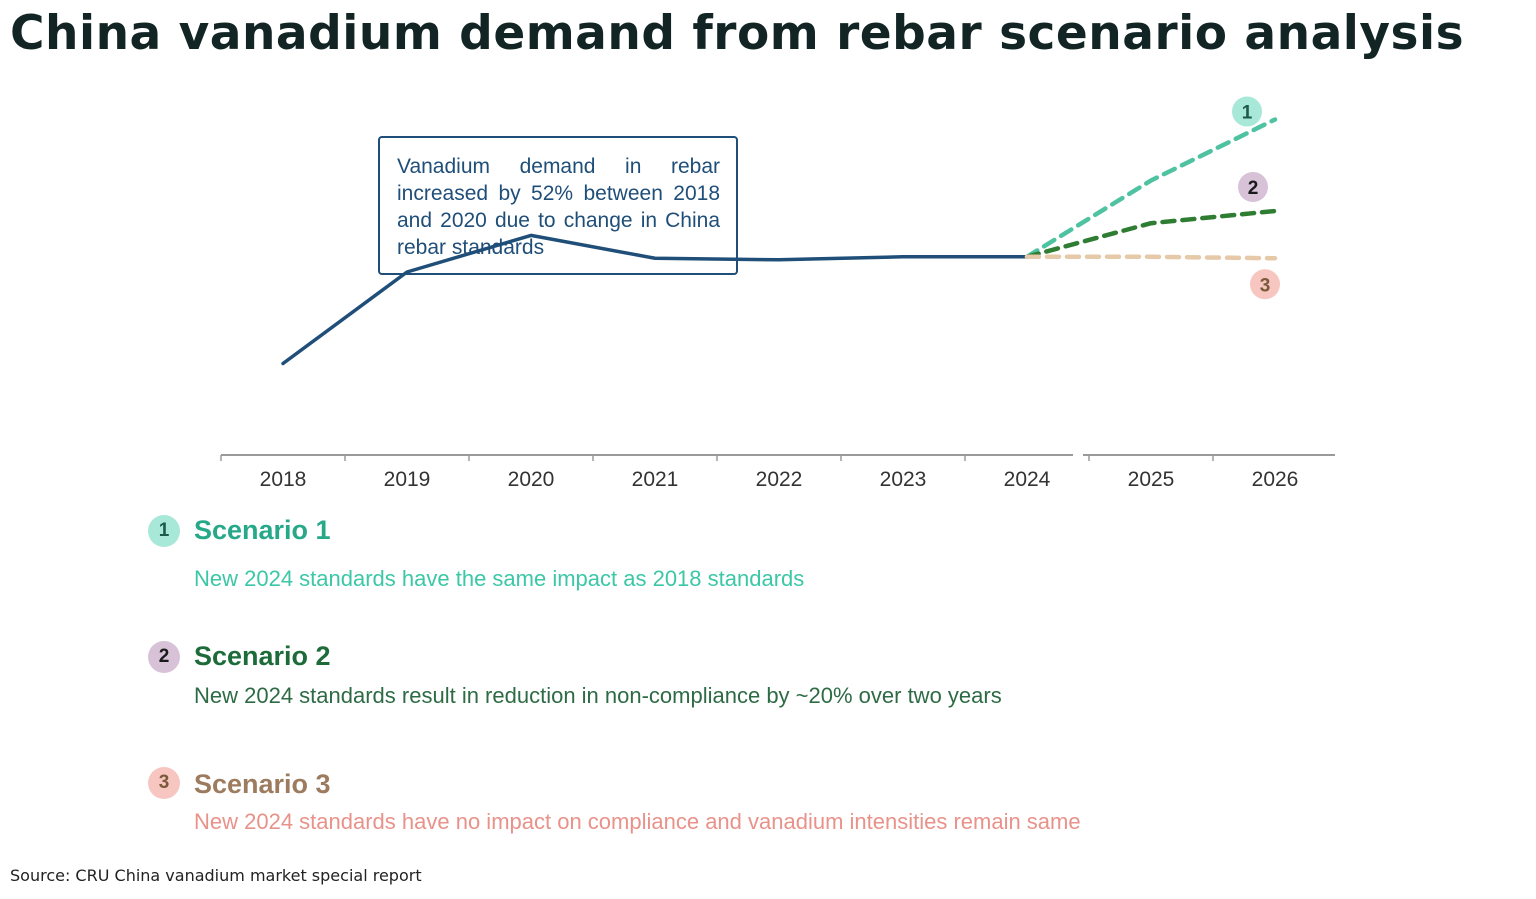  I want to click on scenario-1-title: Scenario 1, so click(262, 530).